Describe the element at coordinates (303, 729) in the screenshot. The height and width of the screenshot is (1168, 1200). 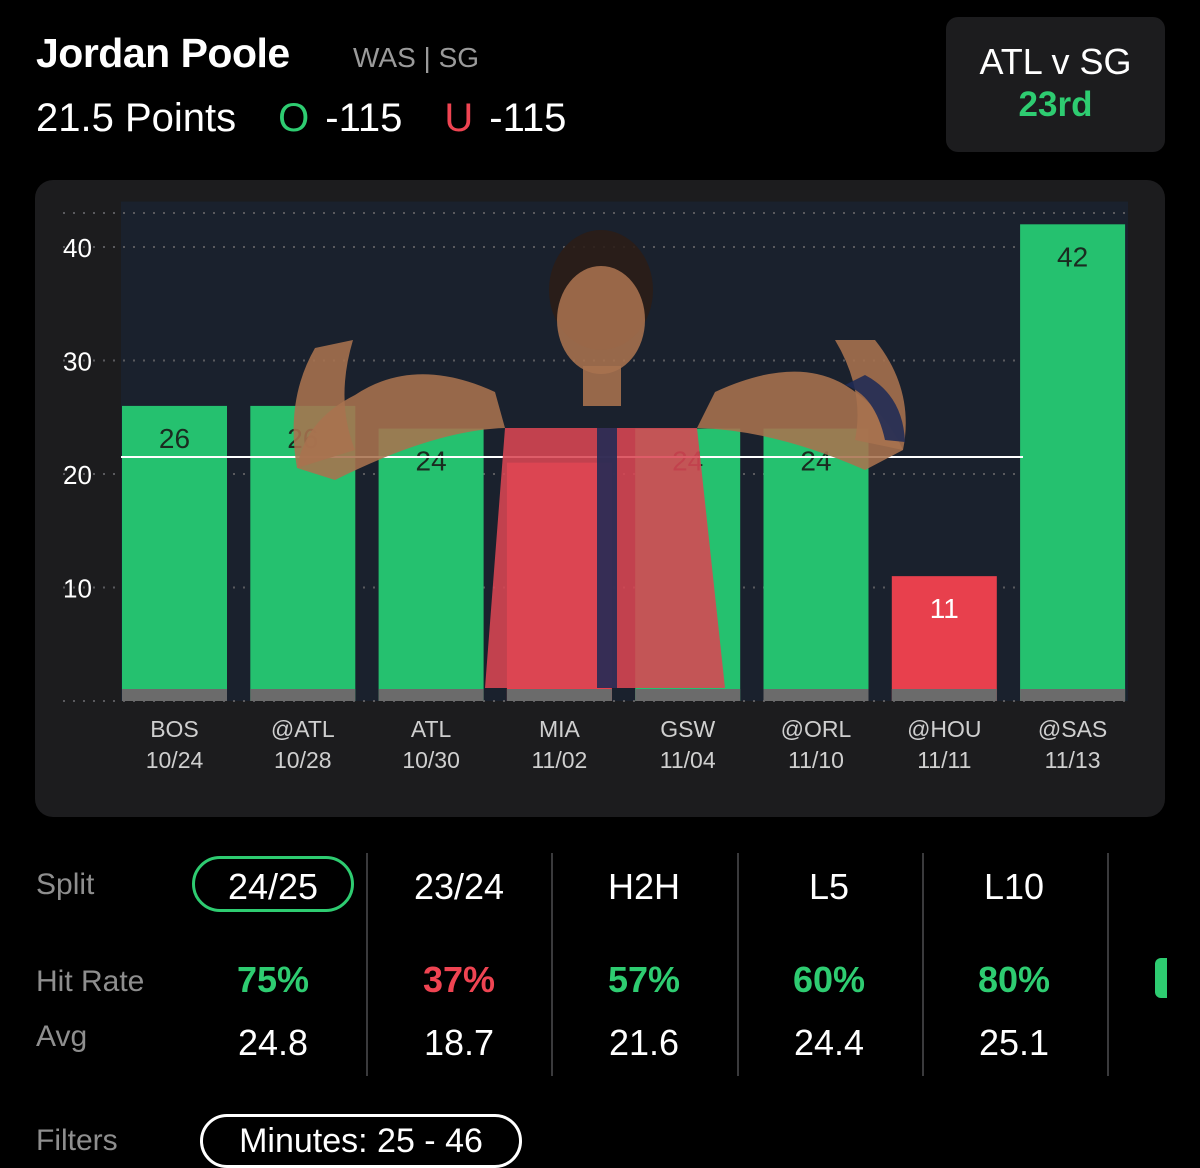
I see `x-tick-label: @ATL` at that location.